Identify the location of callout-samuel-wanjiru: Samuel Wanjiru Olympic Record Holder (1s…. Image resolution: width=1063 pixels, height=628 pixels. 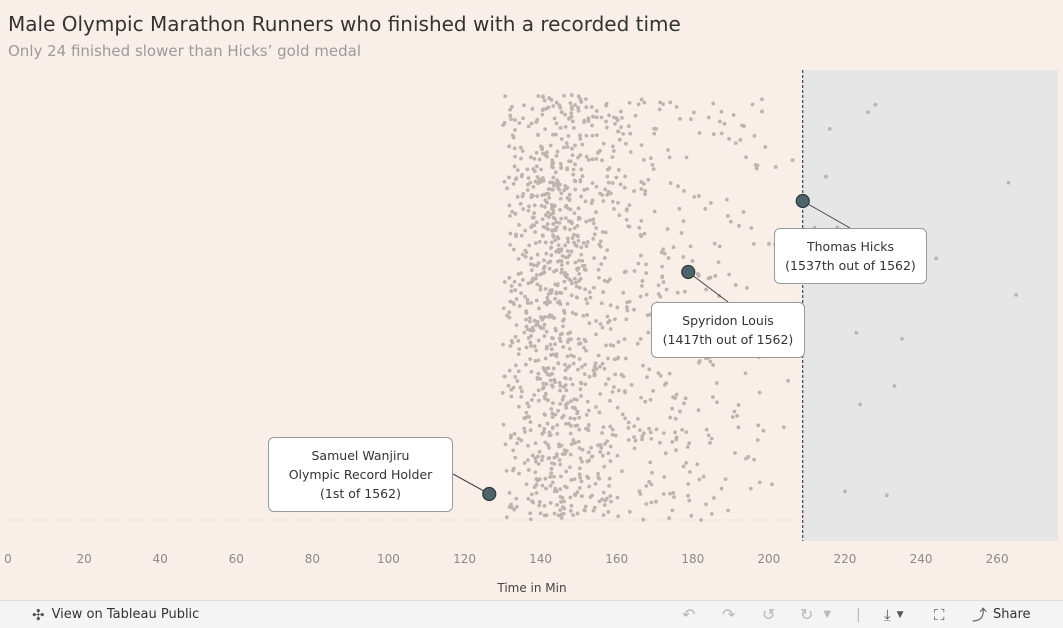
(360, 474).